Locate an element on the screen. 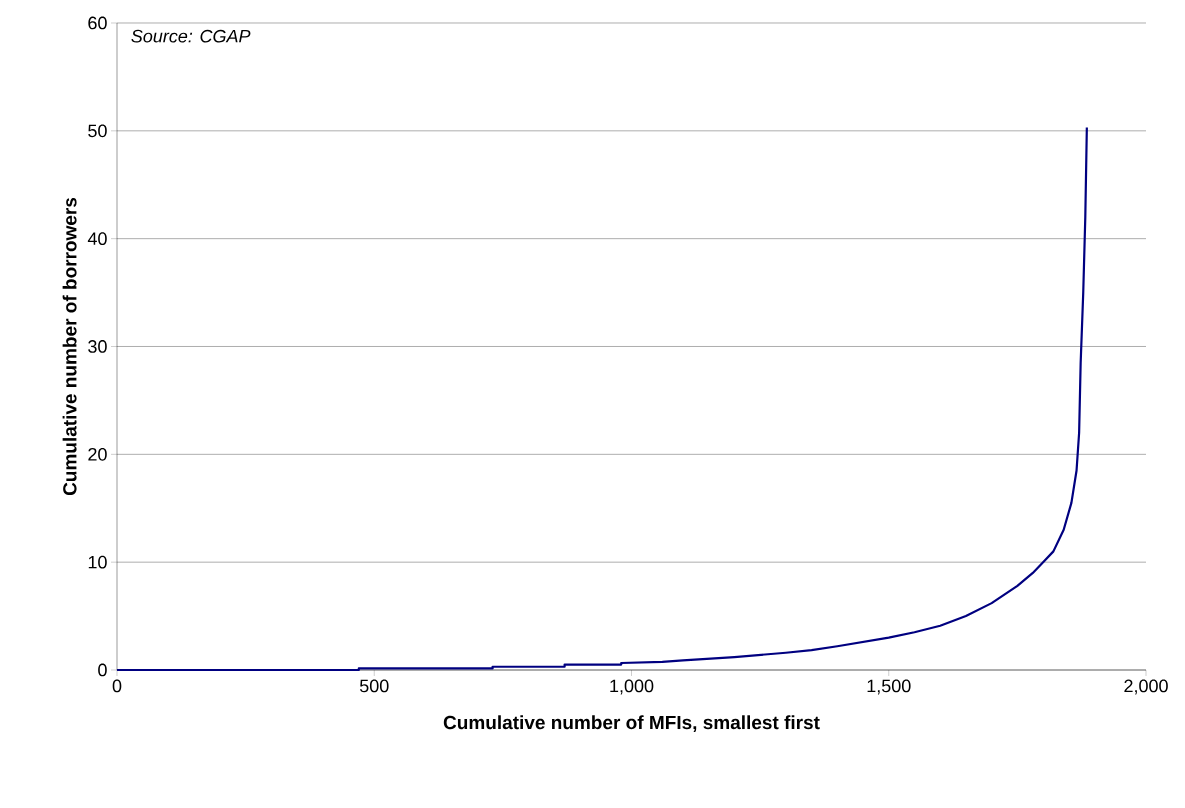 The height and width of the screenshot is (808, 1185). x-tick-label: 1,500 is located at coordinates (889, 687).